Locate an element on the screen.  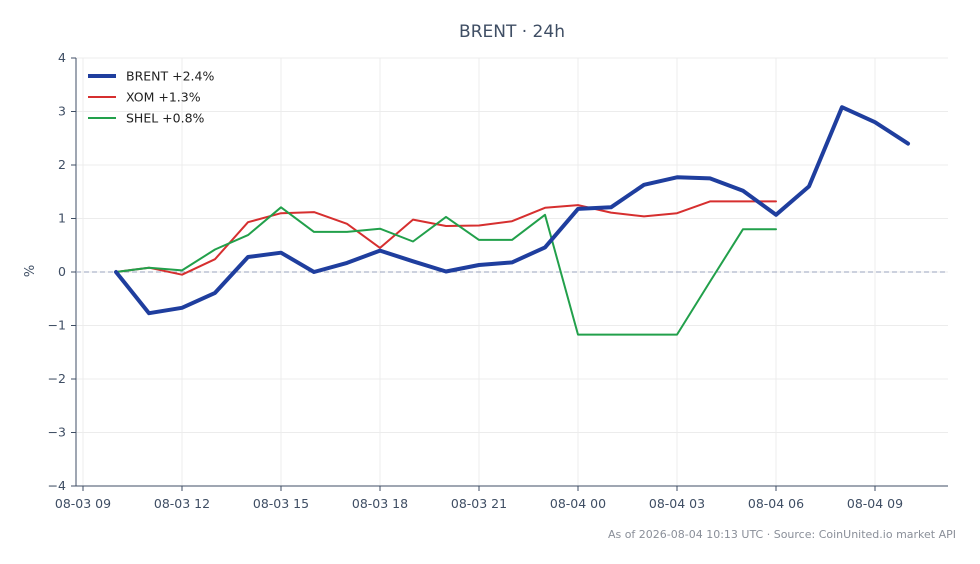
x-tick-label: 08-04 03 is located at coordinates (677, 503).